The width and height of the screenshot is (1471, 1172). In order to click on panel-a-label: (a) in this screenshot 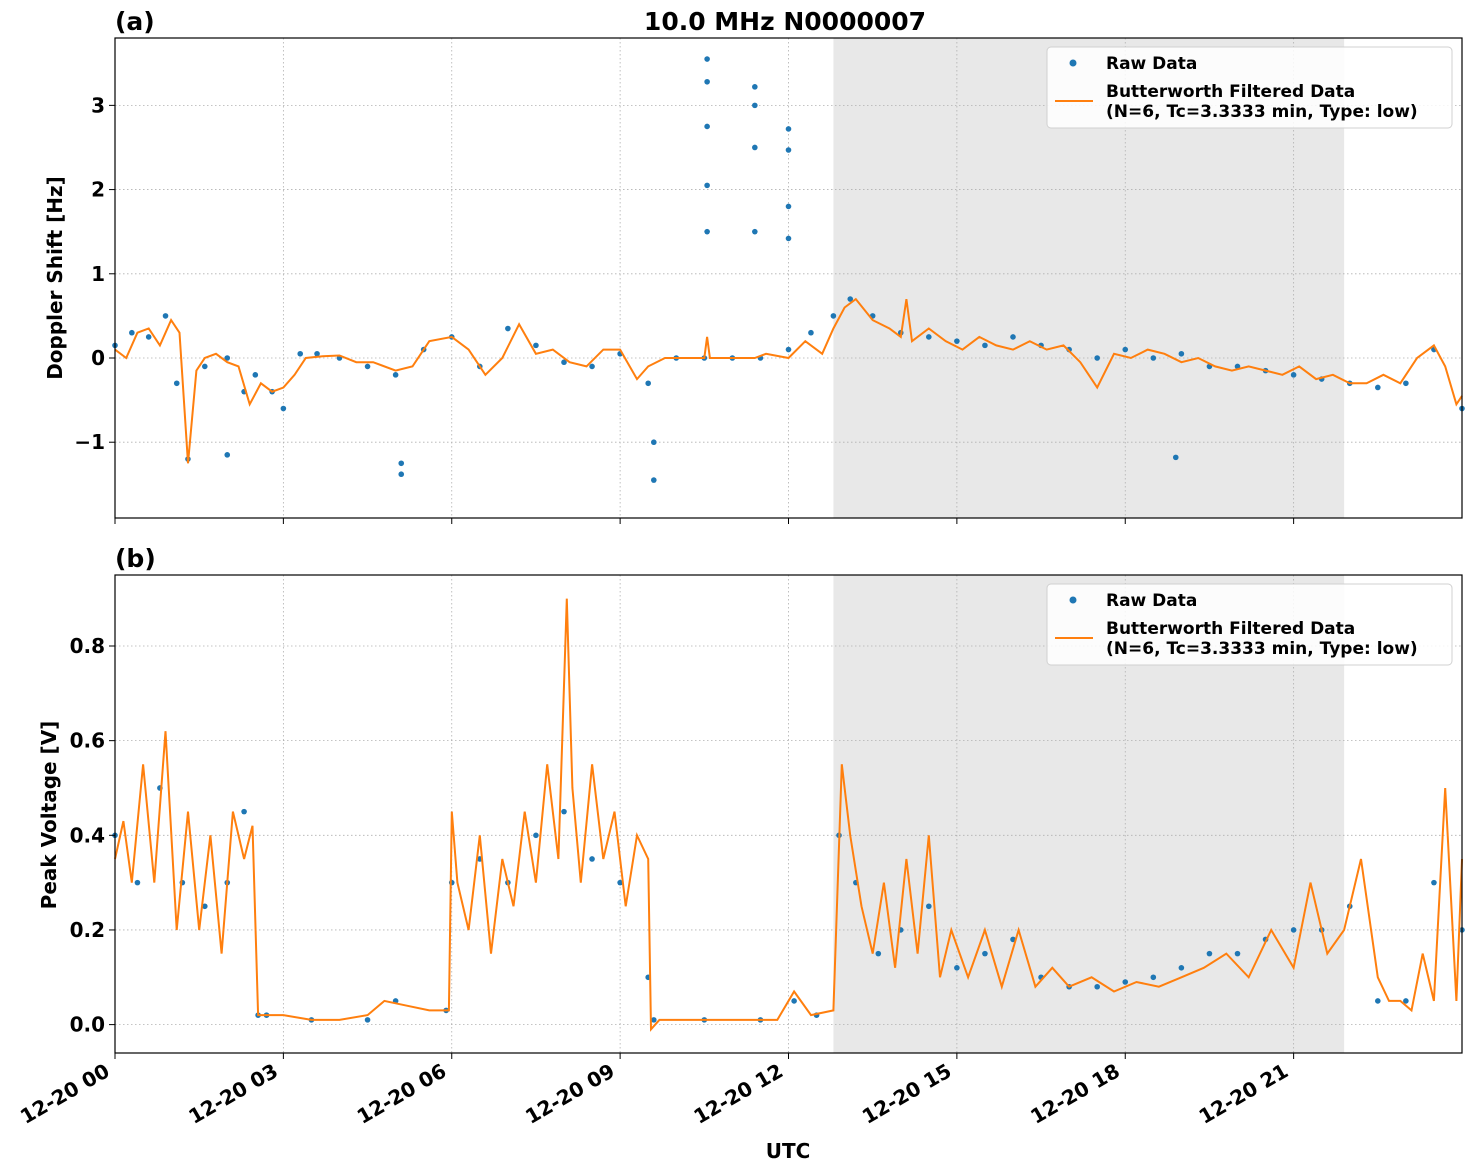, I will do `click(135, 21)`.